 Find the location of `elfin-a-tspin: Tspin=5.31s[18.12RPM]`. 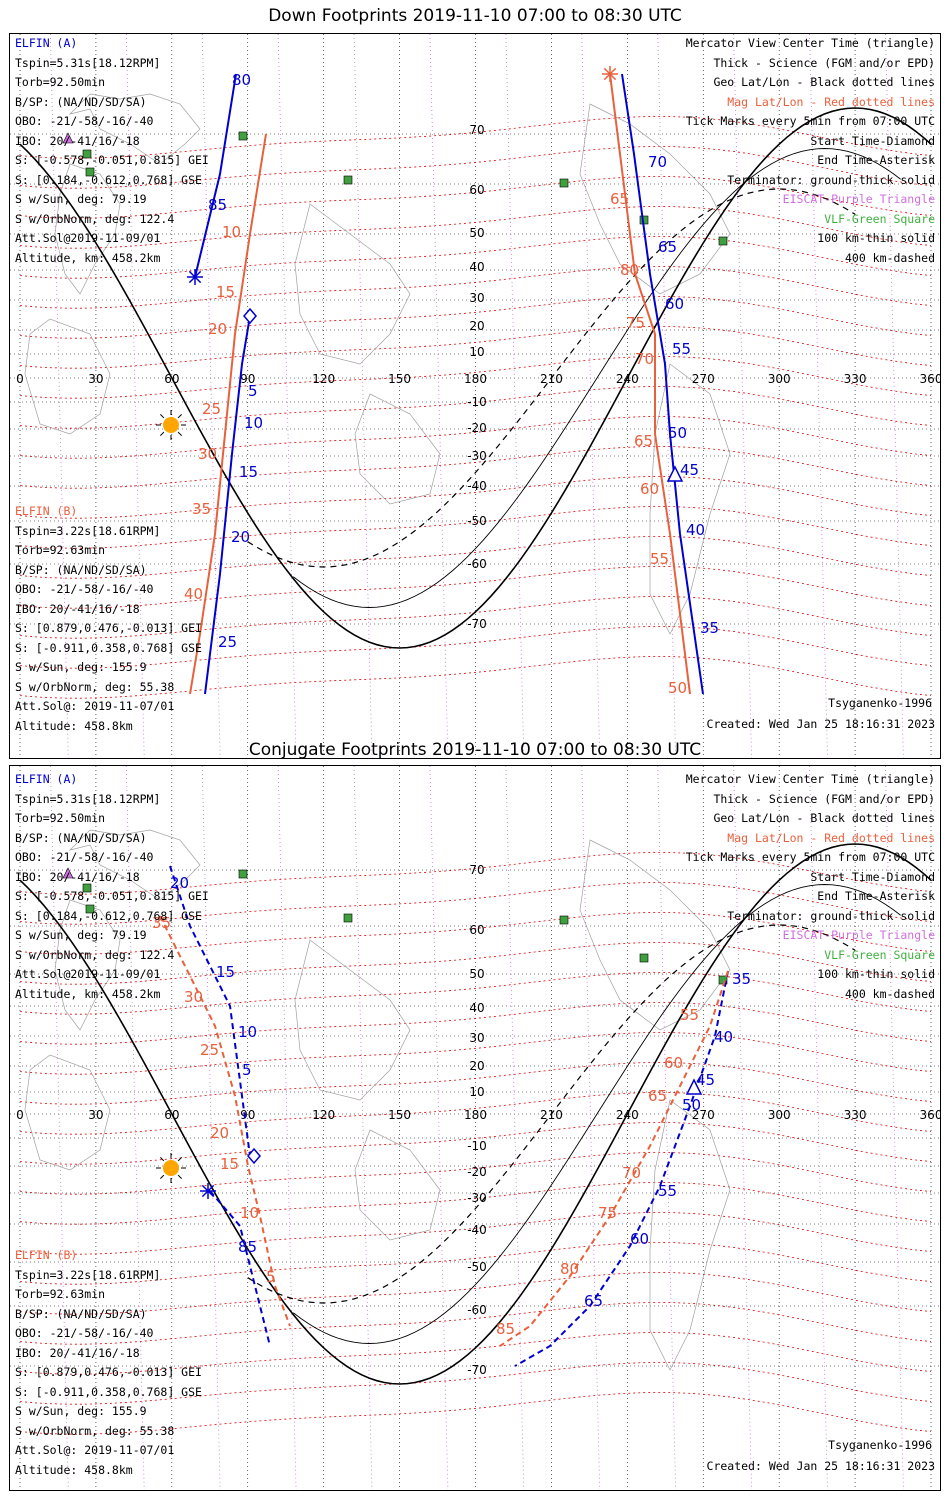

elfin-a-tspin: Tspin=5.31s[18.12RPM] is located at coordinates (88, 798).